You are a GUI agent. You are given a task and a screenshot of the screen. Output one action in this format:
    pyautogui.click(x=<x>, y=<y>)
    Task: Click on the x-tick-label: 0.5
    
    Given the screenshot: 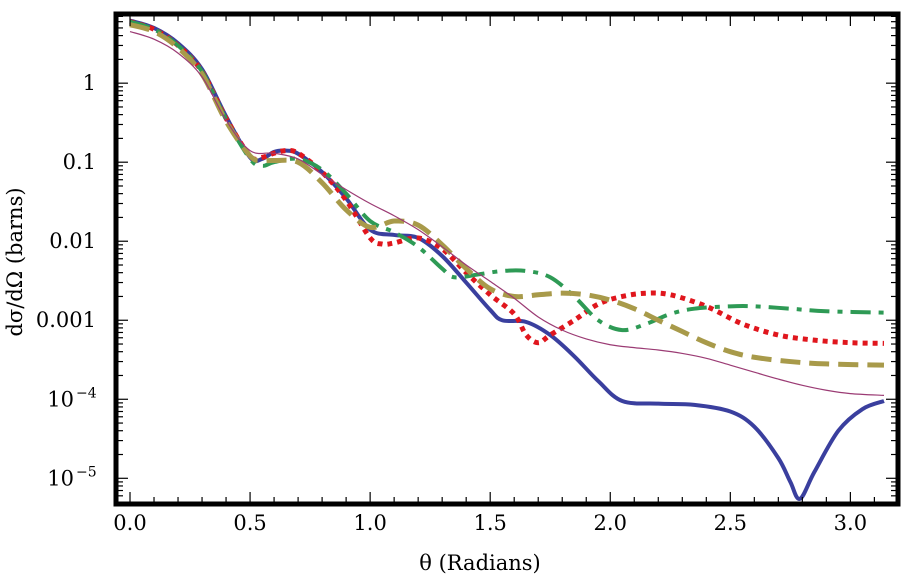 What is the action you would take?
    pyautogui.click(x=249, y=523)
    